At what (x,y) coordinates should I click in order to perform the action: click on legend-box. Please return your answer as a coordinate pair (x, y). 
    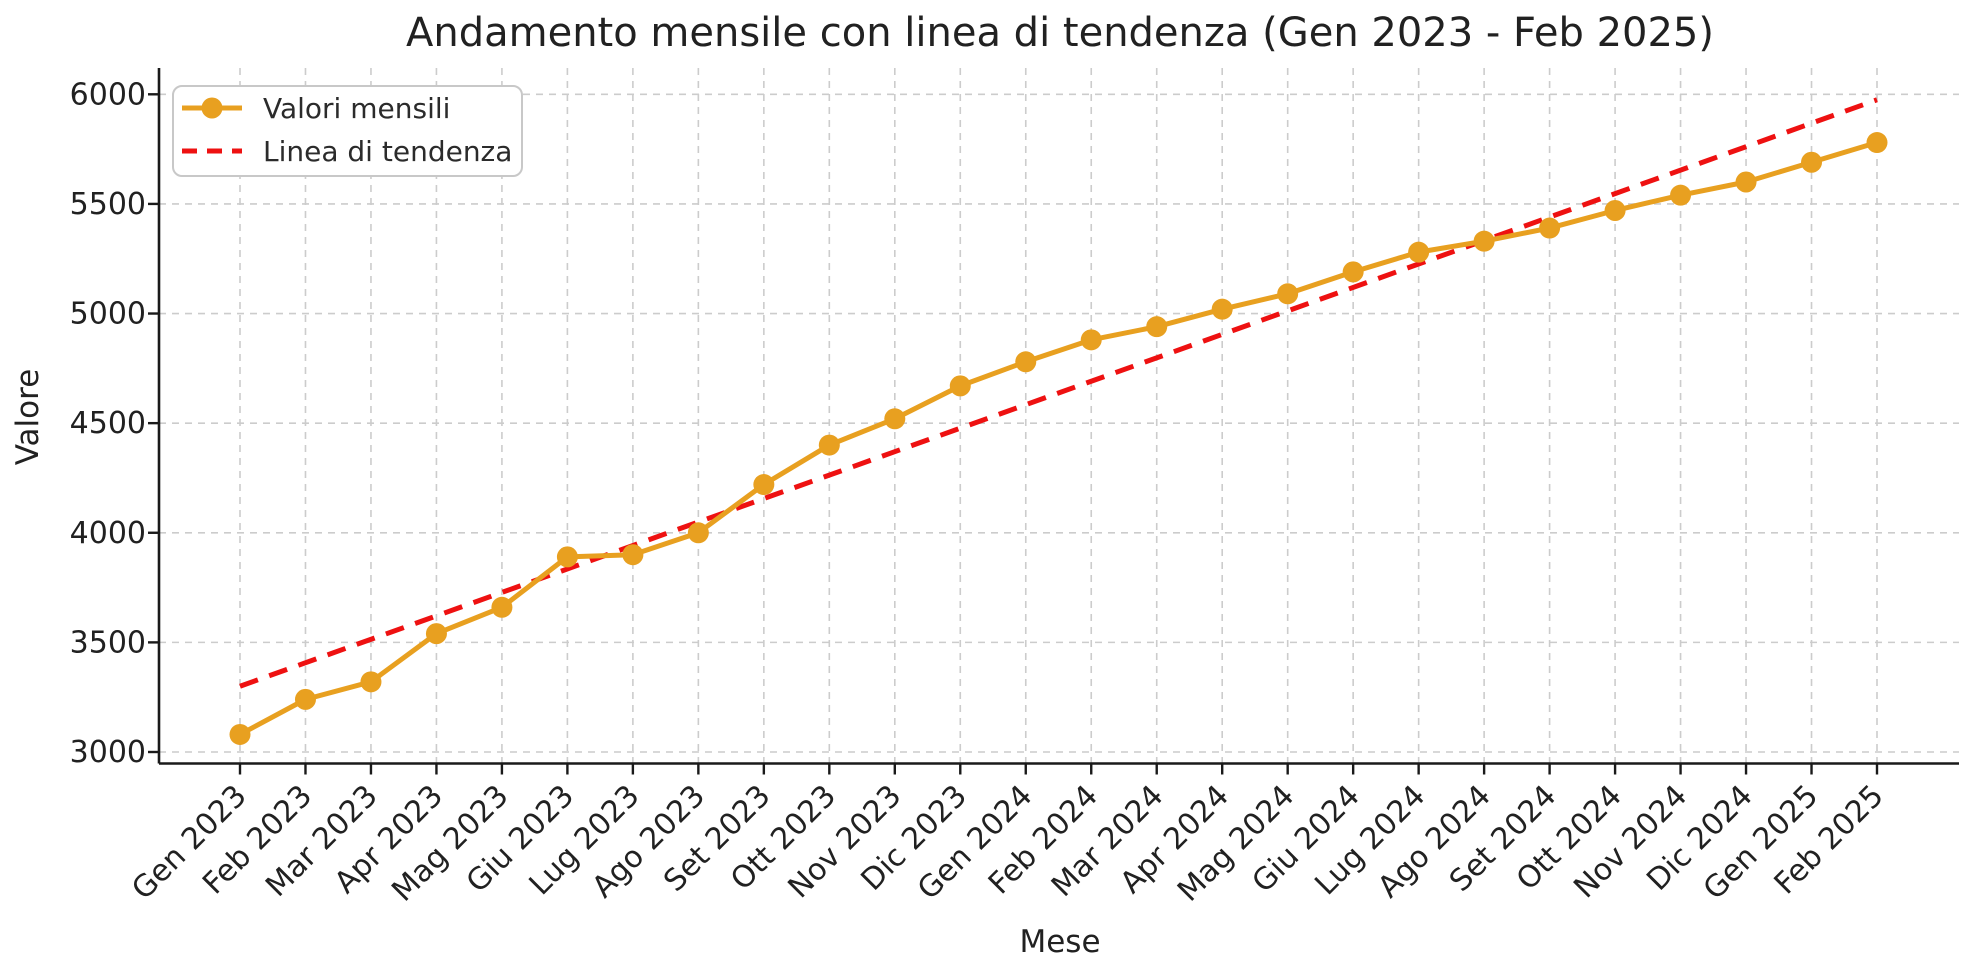
    Looking at the image, I should click on (347, 131).